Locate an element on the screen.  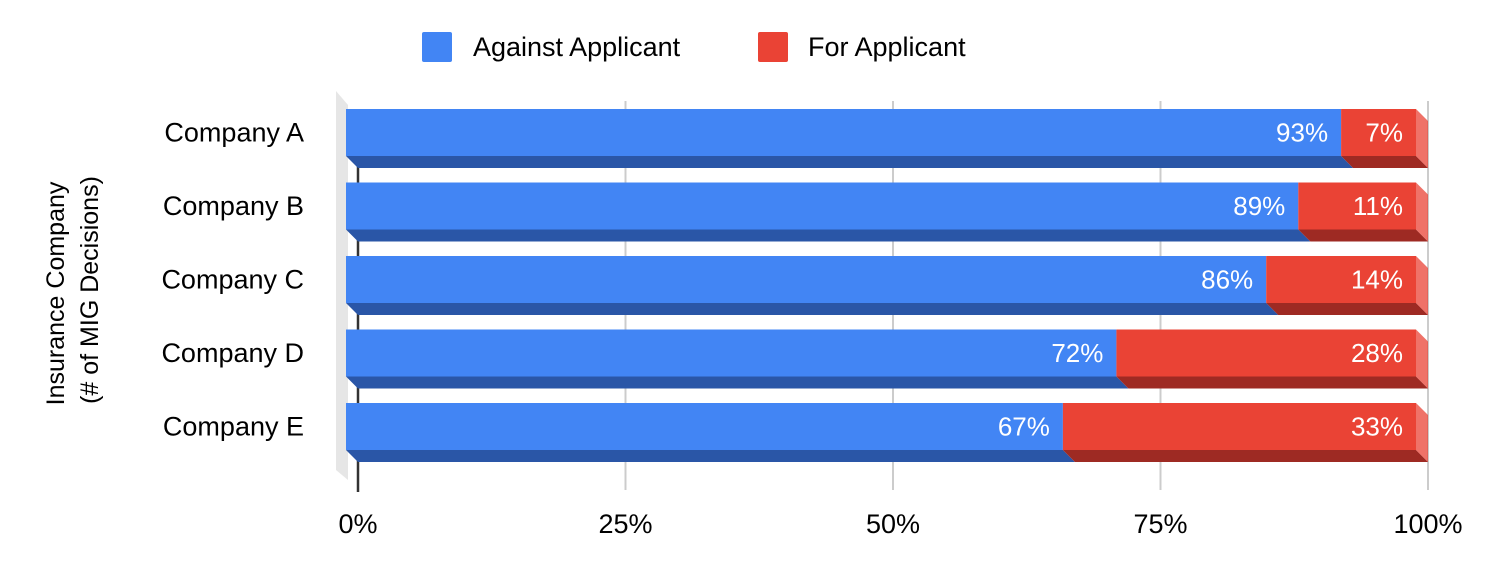
bar-company-c-for-applicant-face is located at coordinates (1341, 279).